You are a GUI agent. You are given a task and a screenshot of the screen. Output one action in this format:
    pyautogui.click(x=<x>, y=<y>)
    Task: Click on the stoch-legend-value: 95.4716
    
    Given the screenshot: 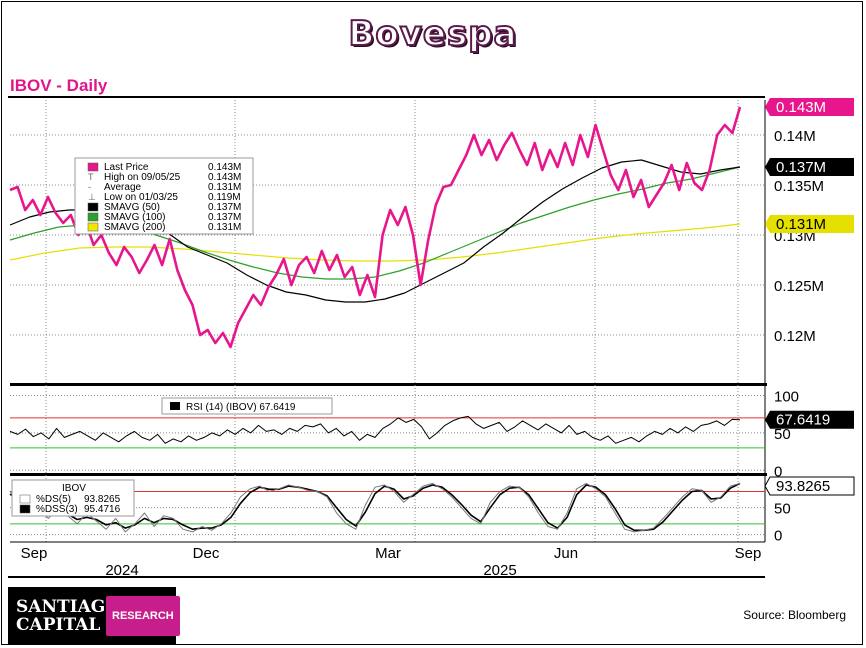 What is the action you would take?
    pyautogui.click(x=102, y=509)
    